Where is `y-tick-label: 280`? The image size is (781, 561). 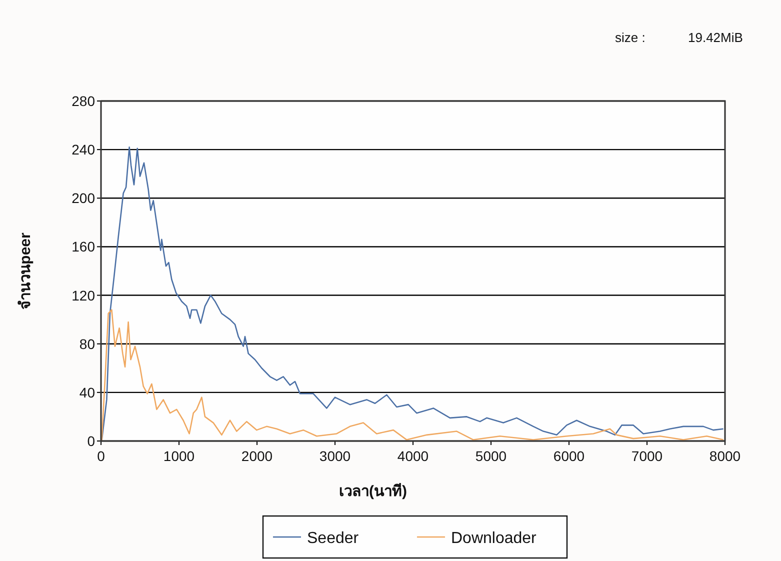
y-tick-label: 280 is located at coordinates (84, 101).